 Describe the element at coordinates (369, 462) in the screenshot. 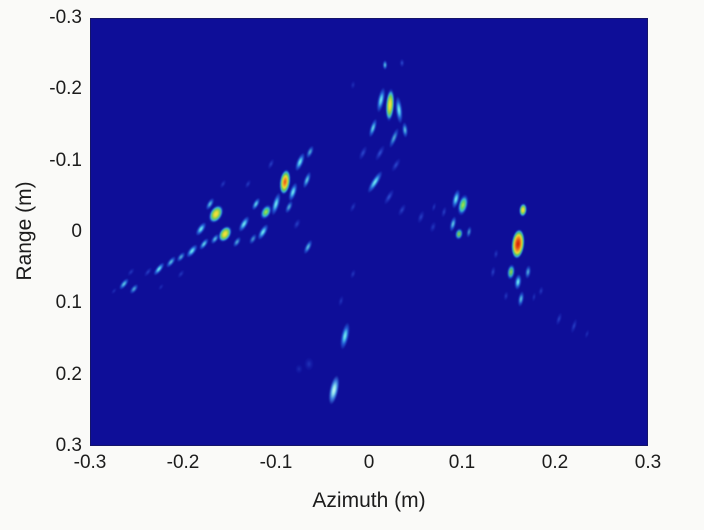

I see `x-tick-label: 0` at that location.